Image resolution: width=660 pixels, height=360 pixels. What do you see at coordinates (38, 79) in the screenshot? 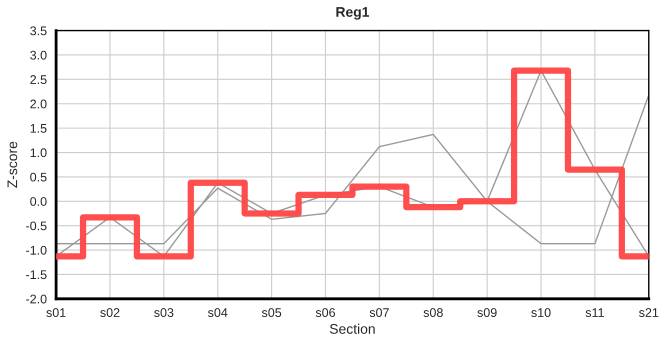
I see `y-tick-label: 2.5` at bounding box center [38, 79].